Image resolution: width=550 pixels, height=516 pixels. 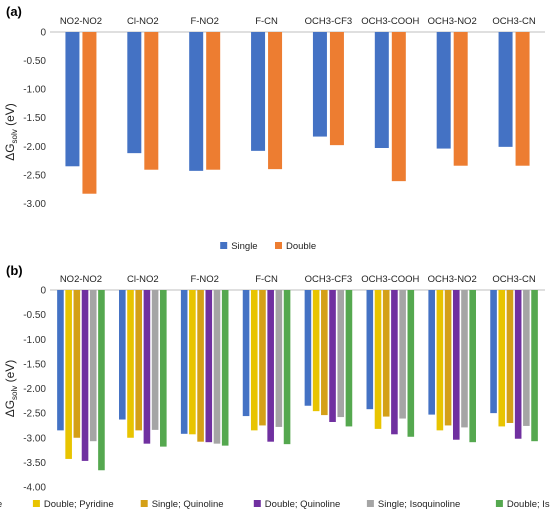 I want to click on legend-label: Double; Isoquinoline, so click(x=528, y=504).